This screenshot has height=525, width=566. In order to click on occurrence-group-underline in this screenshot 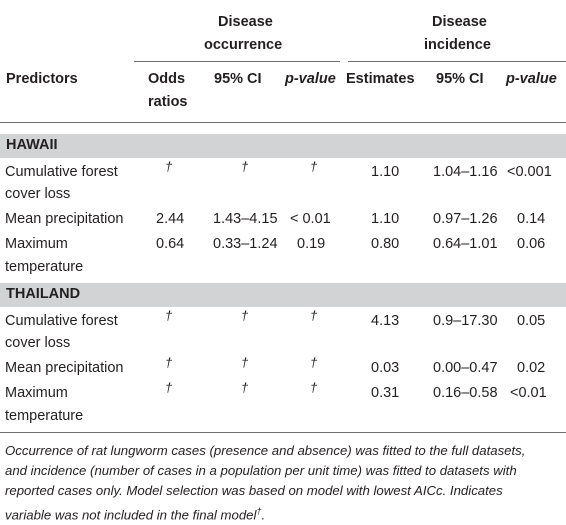, I will do `click(237, 61)`.